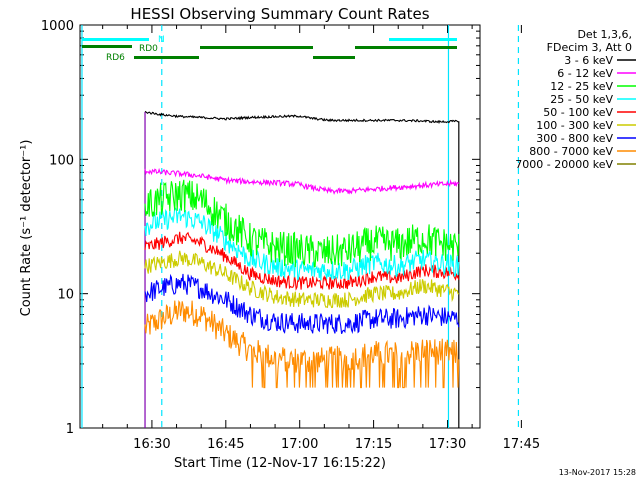 This screenshot has height=484, width=640. Describe the element at coordinates (115, 58) in the screenshot. I see `rd6-label: RD6` at that location.